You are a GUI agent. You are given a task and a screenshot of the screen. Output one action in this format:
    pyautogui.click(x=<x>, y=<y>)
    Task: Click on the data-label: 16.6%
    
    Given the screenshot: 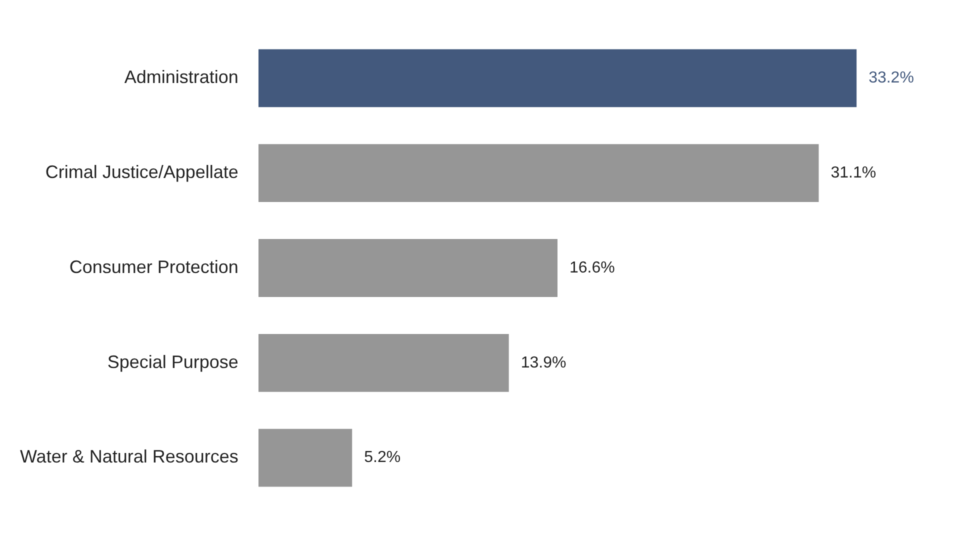 What is the action you would take?
    pyautogui.click(x=592, y=267)
    